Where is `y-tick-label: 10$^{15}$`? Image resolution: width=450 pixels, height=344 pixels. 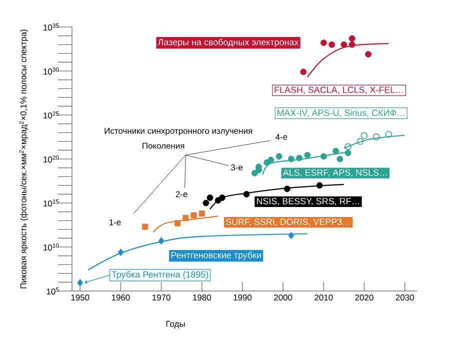
y-tick-label: 10$^{15}$ is located at coordinates (51, 203).